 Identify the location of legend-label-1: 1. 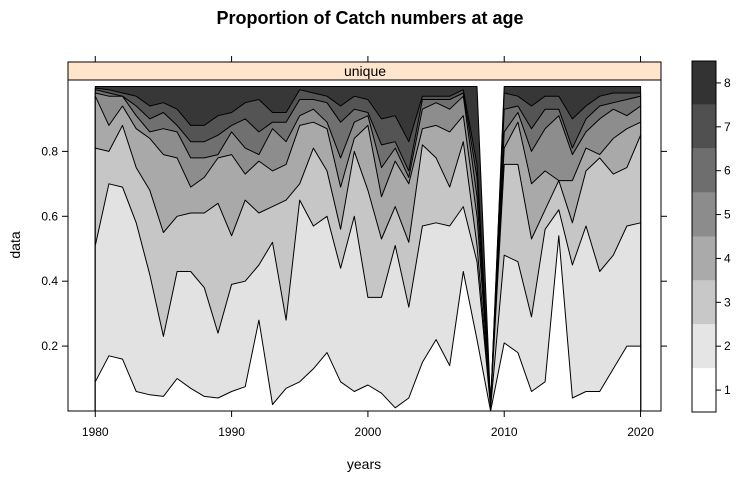
(727, 390).